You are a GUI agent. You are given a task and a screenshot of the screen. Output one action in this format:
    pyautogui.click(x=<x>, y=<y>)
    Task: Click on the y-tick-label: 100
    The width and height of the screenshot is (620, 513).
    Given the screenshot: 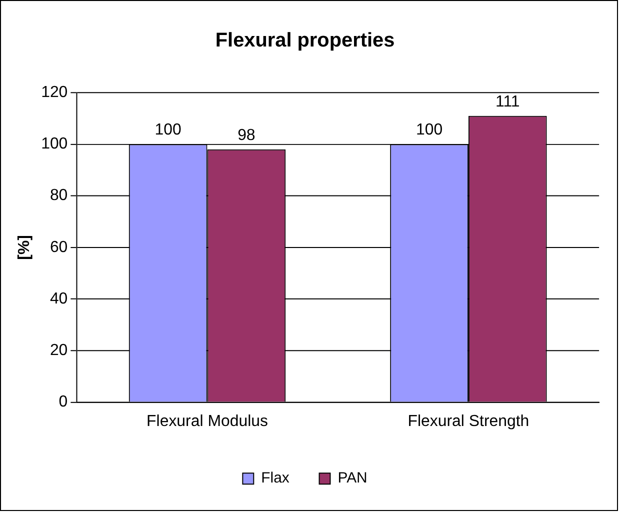 What is the action you would take?
    pyautogui.click(x=54, y=144)
    